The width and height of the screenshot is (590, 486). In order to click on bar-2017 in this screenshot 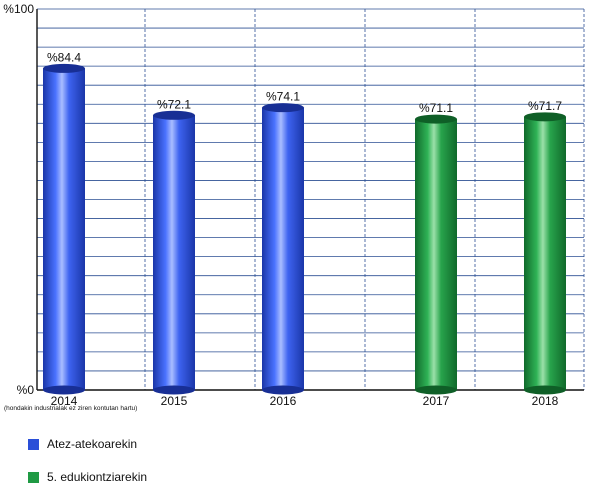, I will do `click(436, 254)`.